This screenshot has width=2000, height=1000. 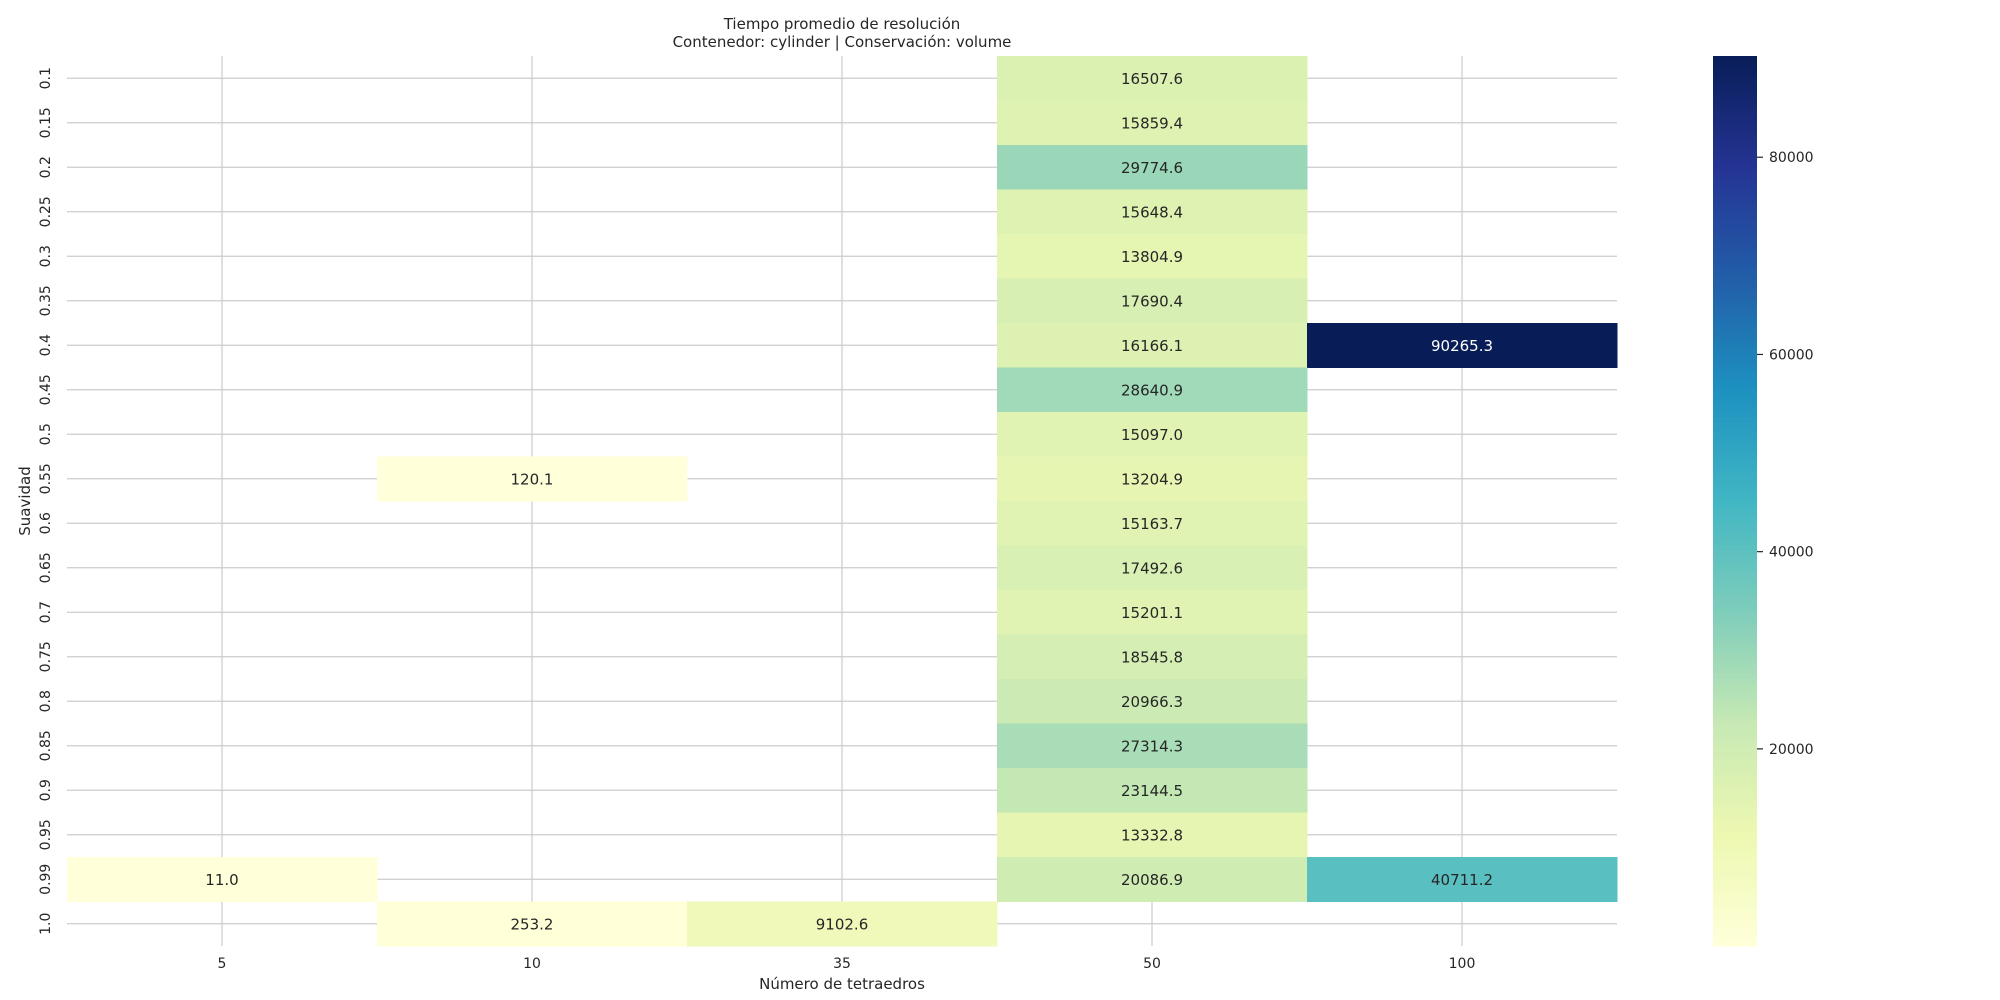 I want to click on y-tick-label: 0.3, so click(x=46, y=256).